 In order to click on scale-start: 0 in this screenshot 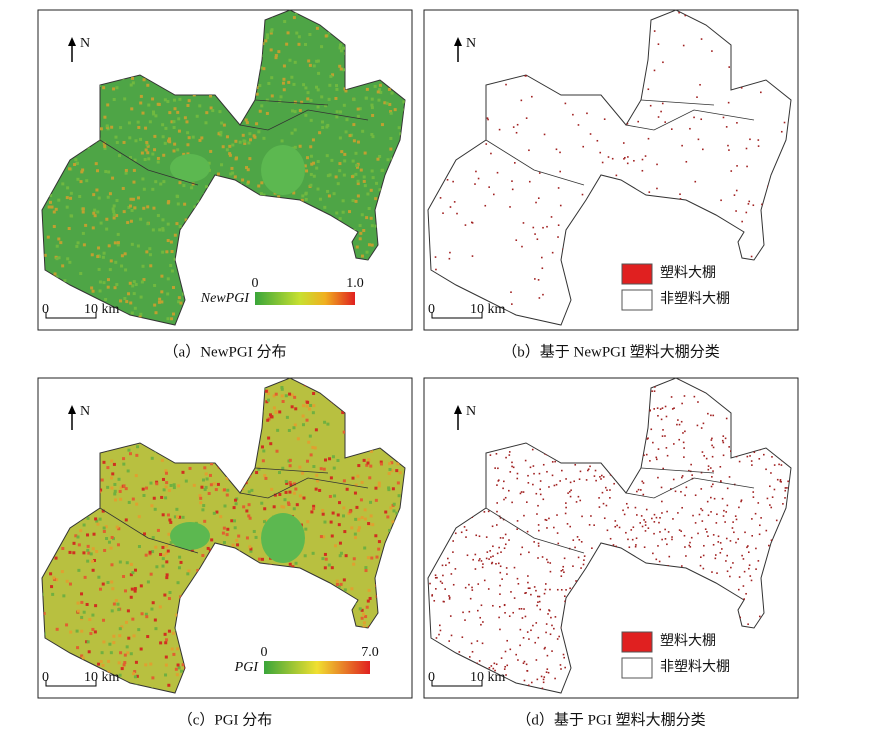, I will do `click(45, 309)`.